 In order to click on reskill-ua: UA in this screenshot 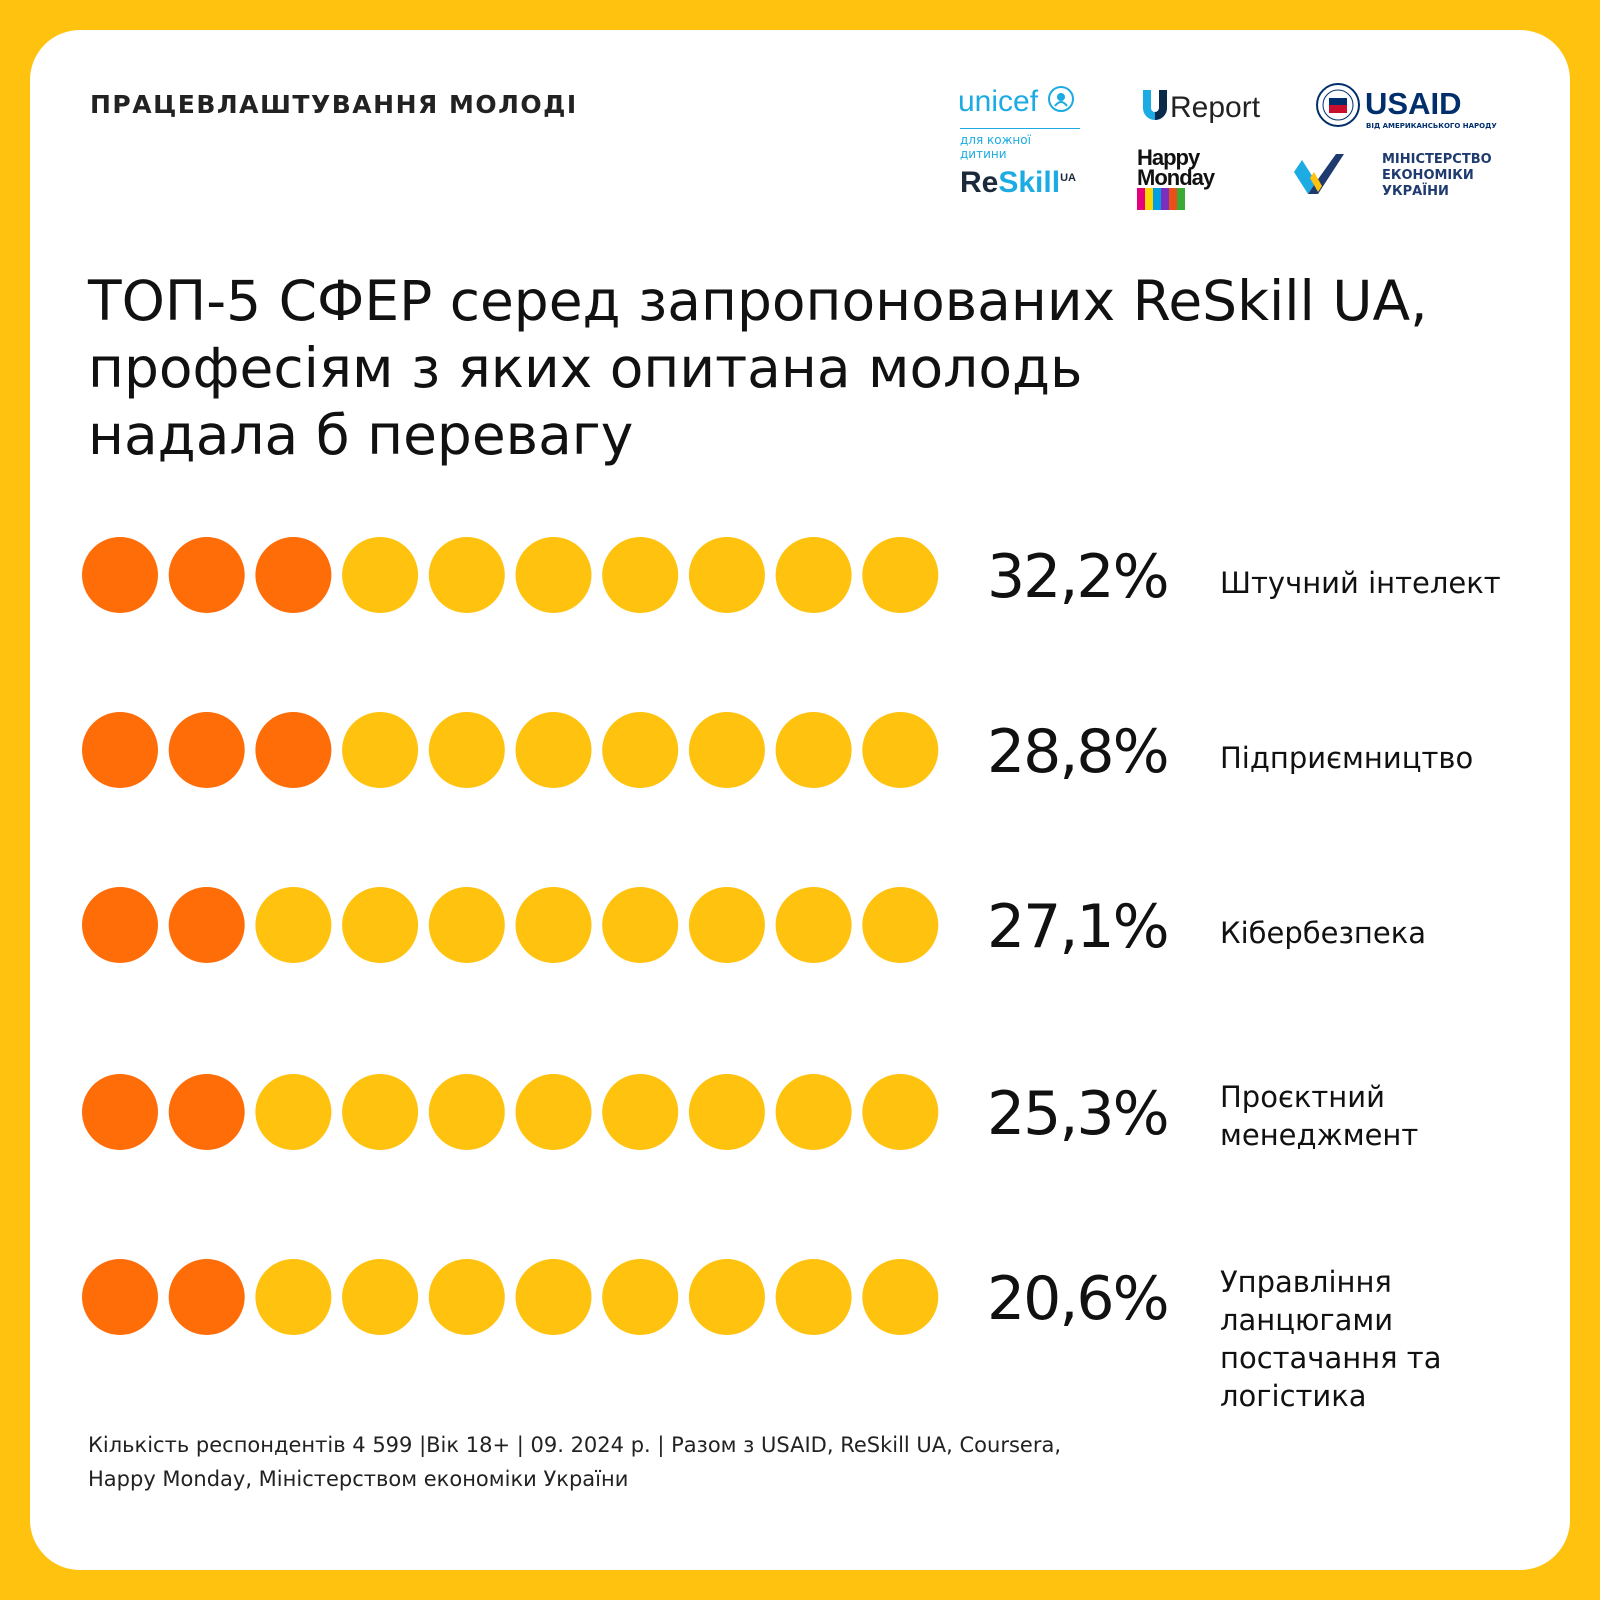, I will do `click(1068, 178)`.